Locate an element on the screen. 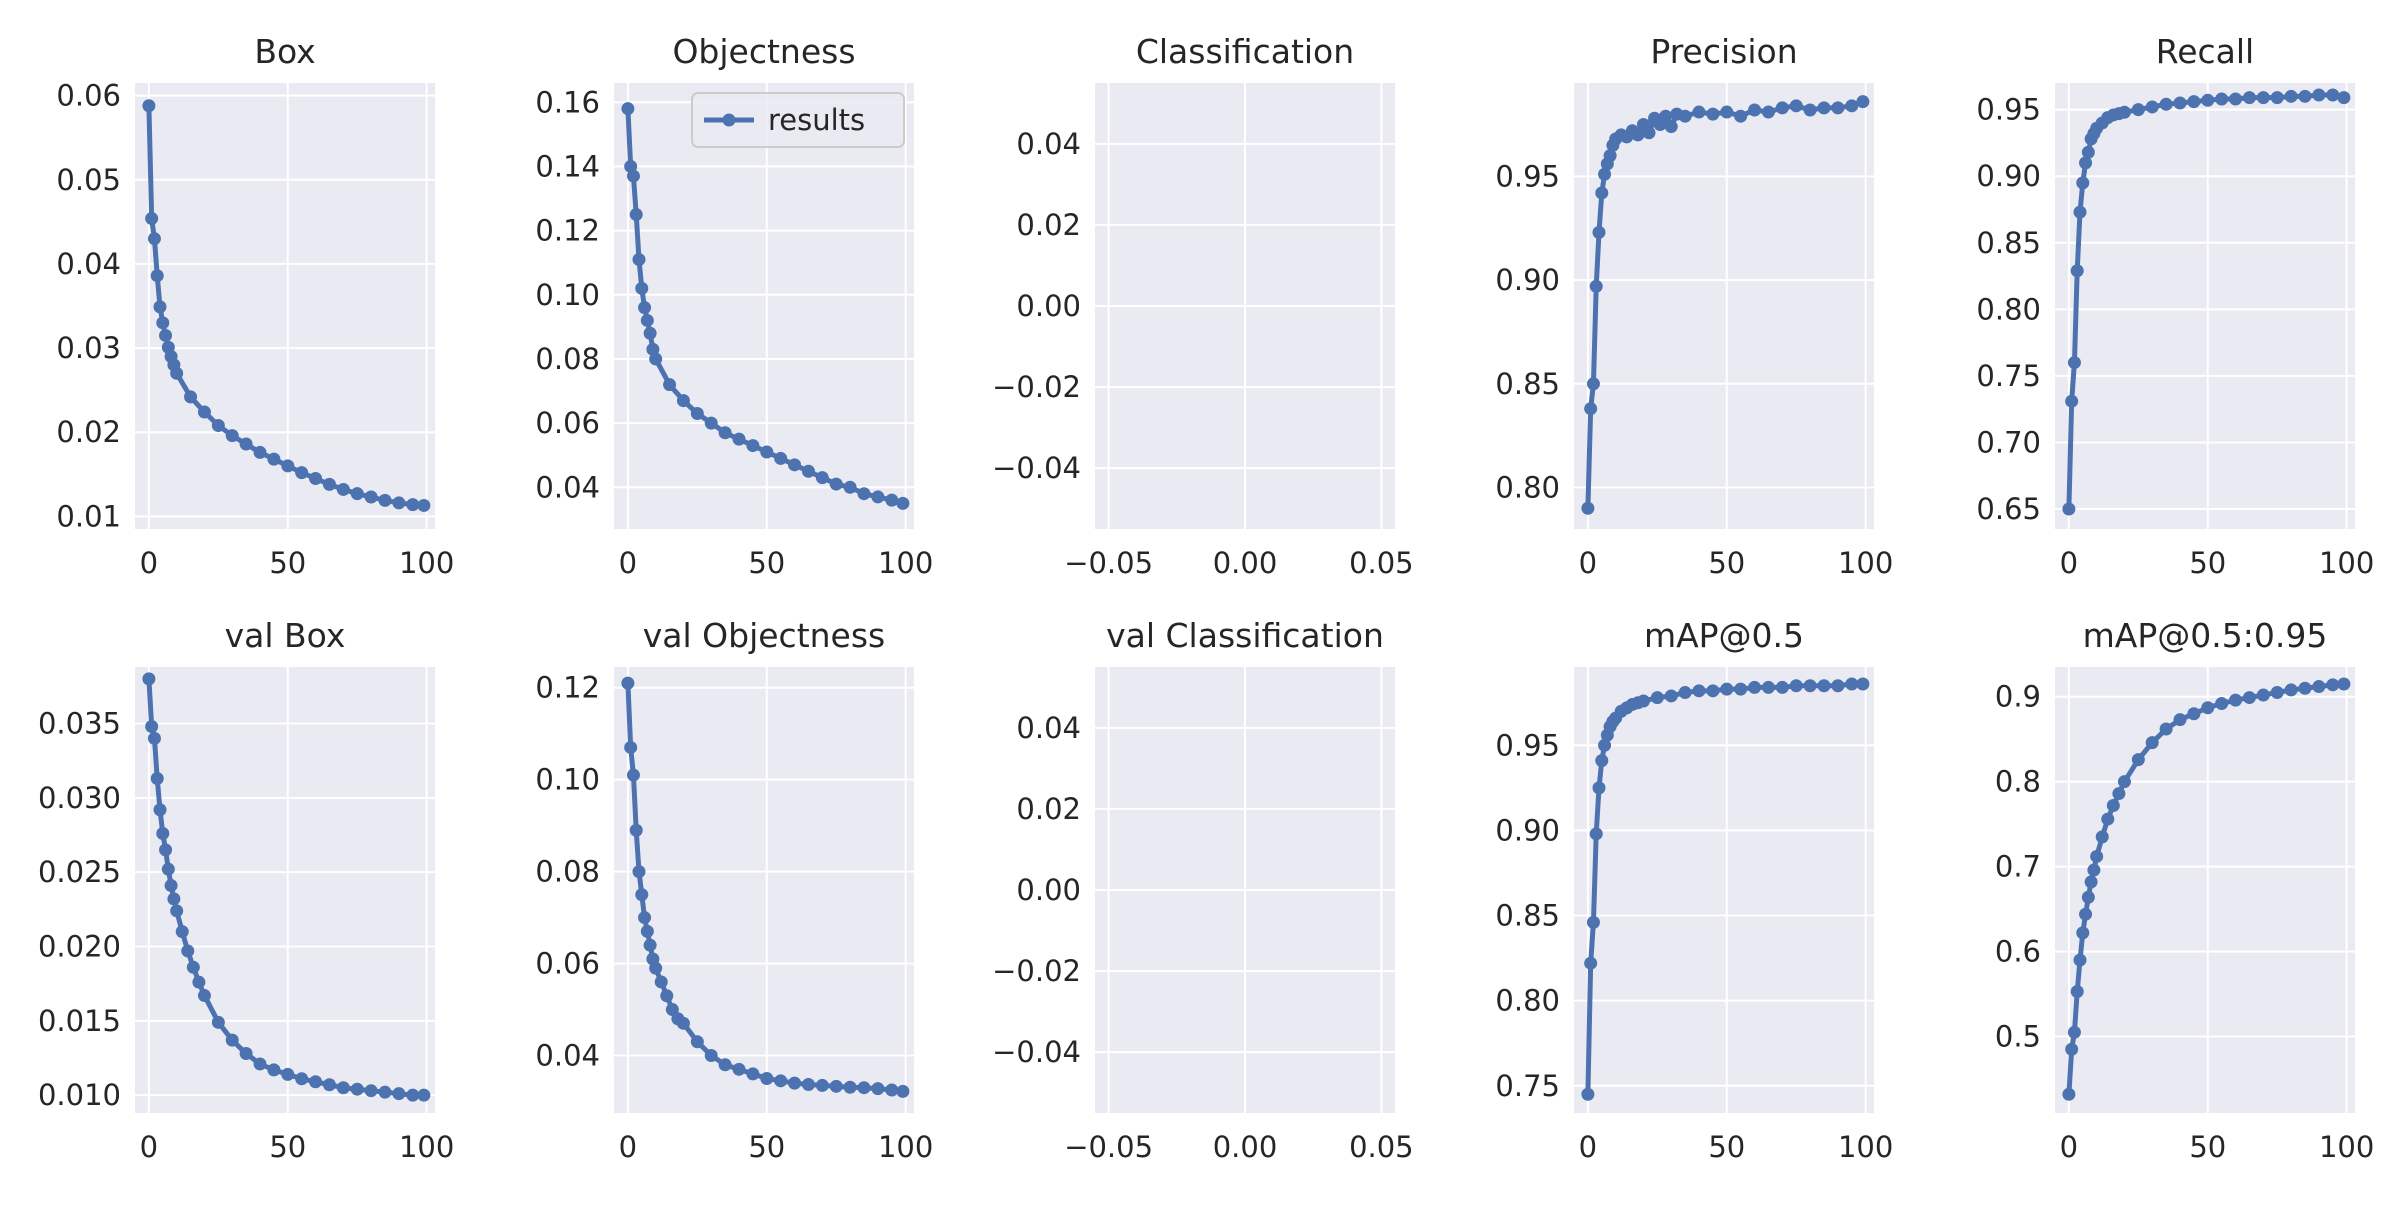 The width and height of the screenshot is (2400, 1205). x-tick-label: 0.00 is located at coordinates (1245, 563).